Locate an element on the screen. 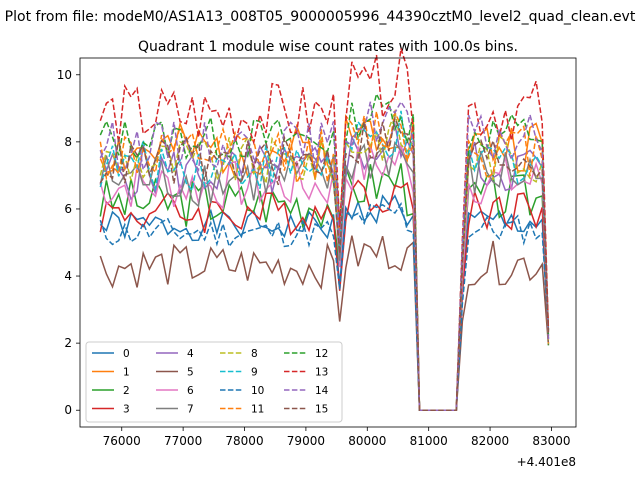 This screenshot has height=480, width=640. x-tick-label: 77000 is located at coordinates (183, 441).